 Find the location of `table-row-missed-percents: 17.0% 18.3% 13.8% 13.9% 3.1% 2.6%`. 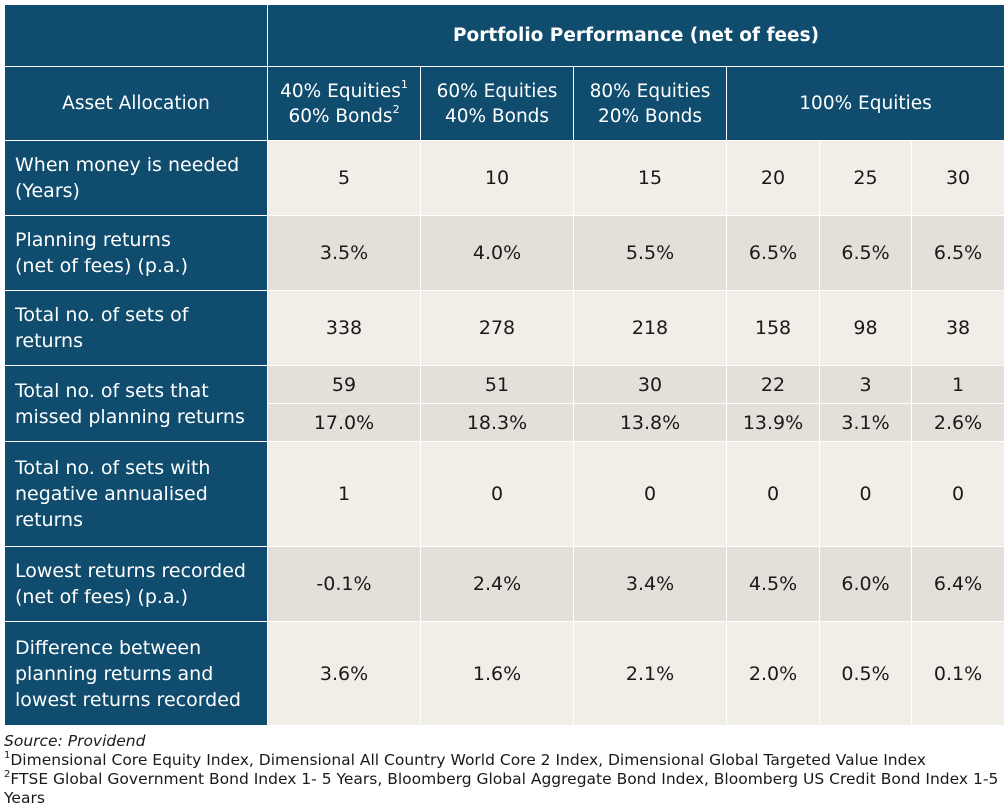

table-row-missed-percents: 17.0% 18.3% 13.8% 13.9% 3.1% 2.6% is located at coordinates (505, 422).